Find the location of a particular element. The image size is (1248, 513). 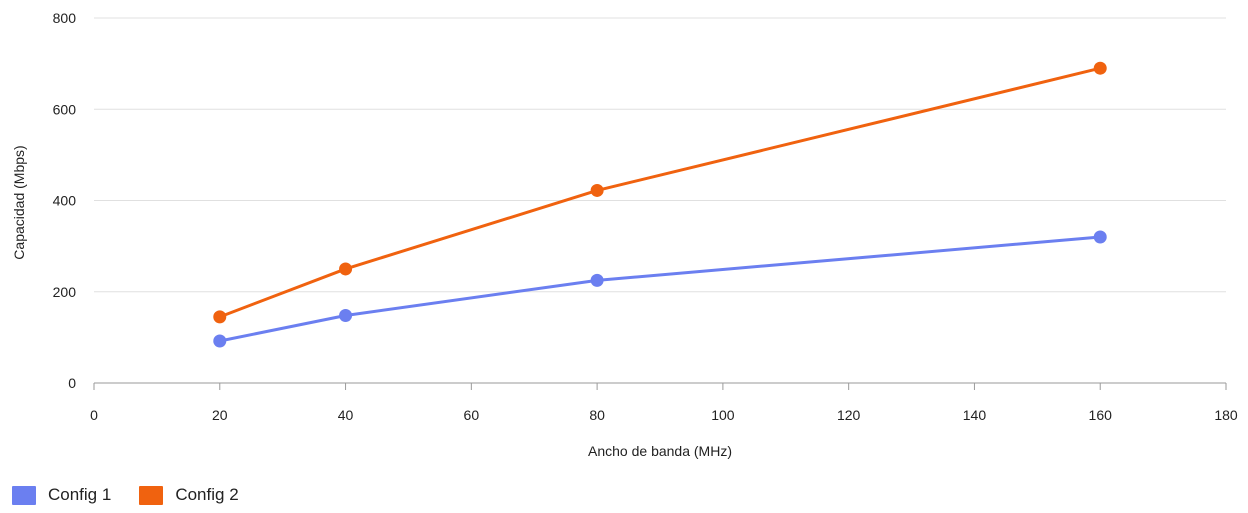

x-tick-label-180: 180 is located at coordinates (1226, 415).